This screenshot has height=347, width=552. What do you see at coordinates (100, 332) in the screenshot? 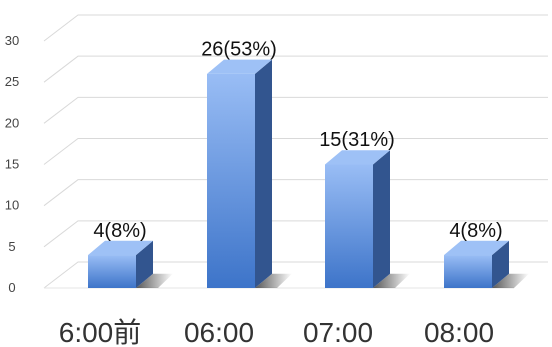
I see `x-category-label: 6:00前` at bounding box center [100, 332].